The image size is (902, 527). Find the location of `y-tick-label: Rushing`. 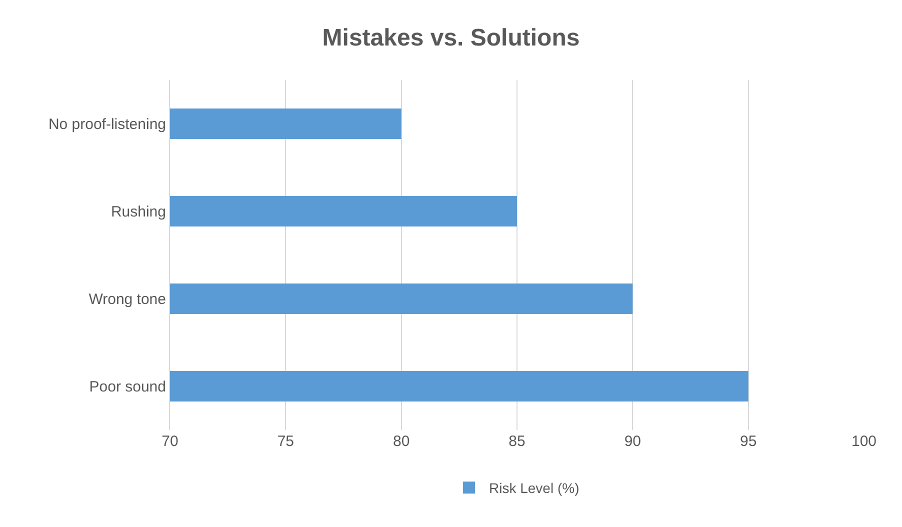

y-tick-label: Rushing is located at coordinates (138, 212).